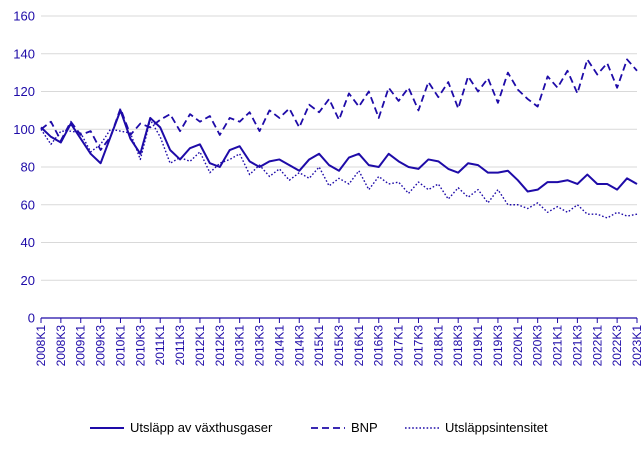 This screenshot has width=643, height=459. What do you see at coordinates (31, 318) in the screenshot?
I see `y-tick-label: 0` at bounding box center [31, 318].